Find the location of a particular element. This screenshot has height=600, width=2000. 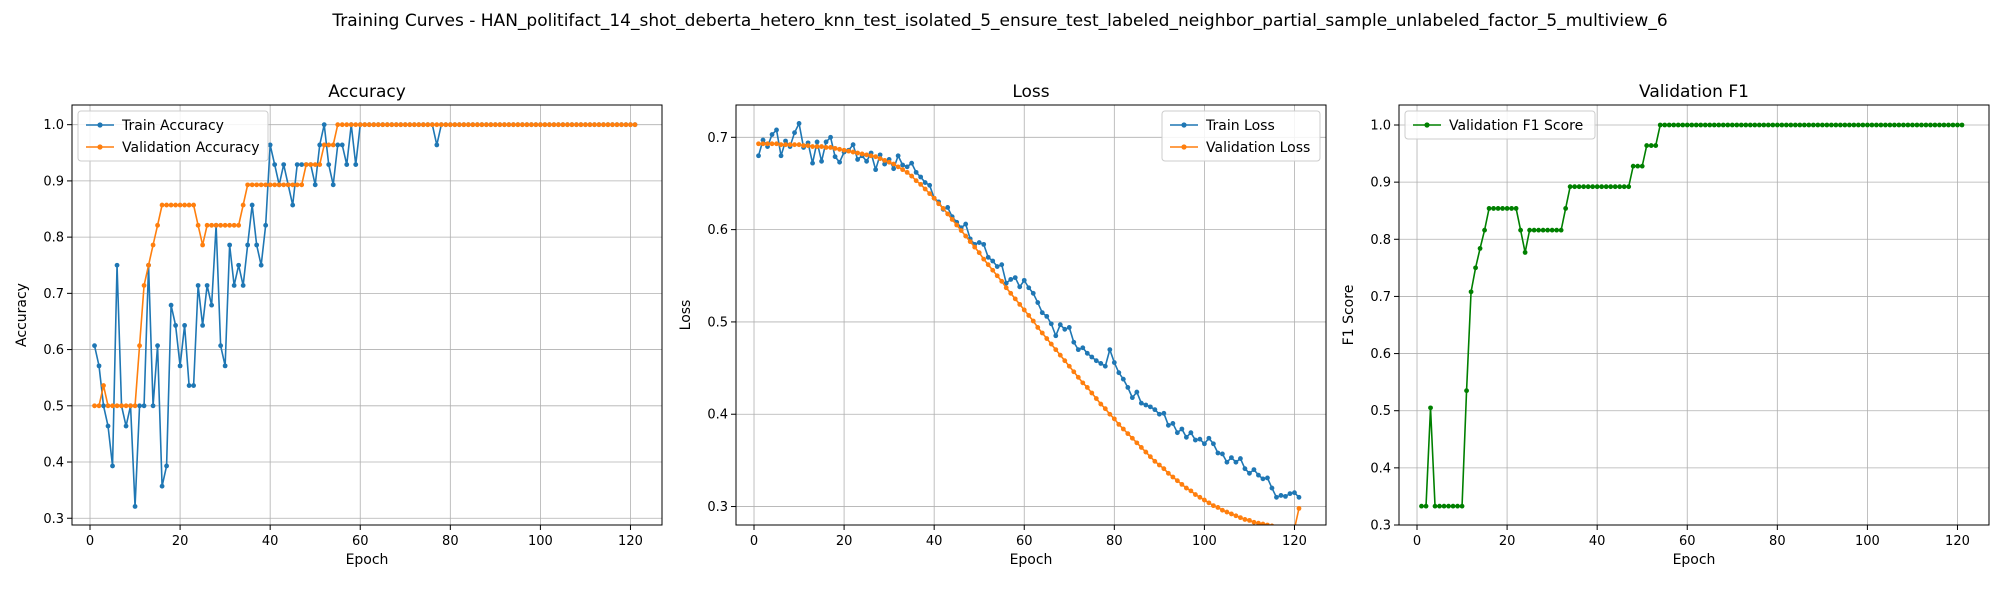

legend-label: Train Accuracy is located at coordinates (172, 126).